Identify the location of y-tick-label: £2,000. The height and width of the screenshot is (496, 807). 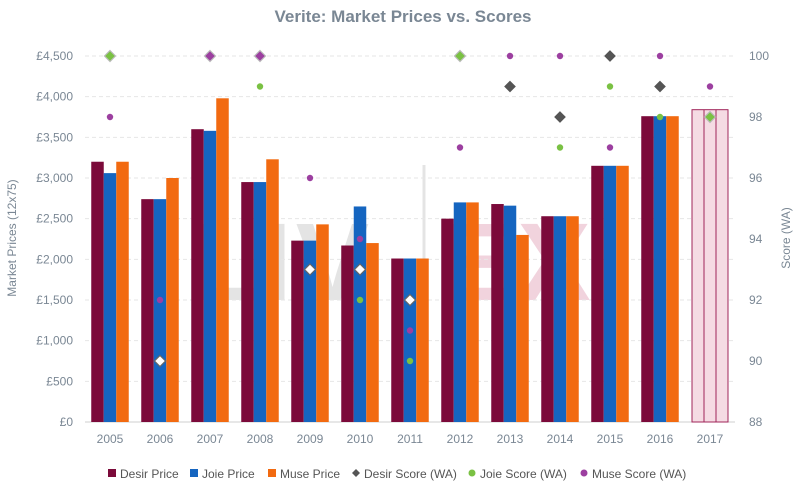
(54, 259).